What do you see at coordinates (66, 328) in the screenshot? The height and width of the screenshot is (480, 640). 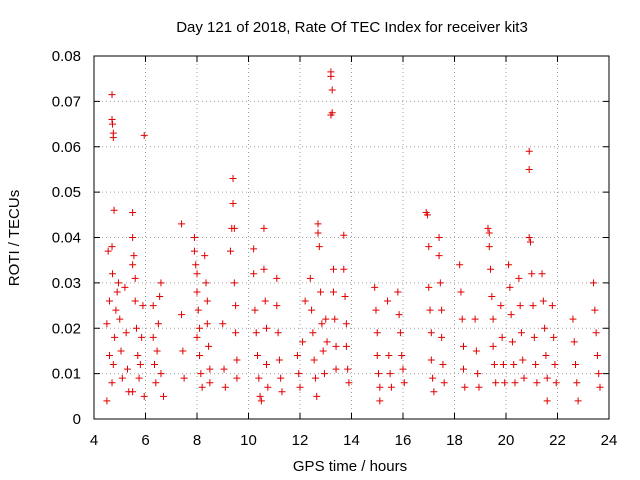 I see `y-tick-label: 0.02` at bounding box center [66, 328].